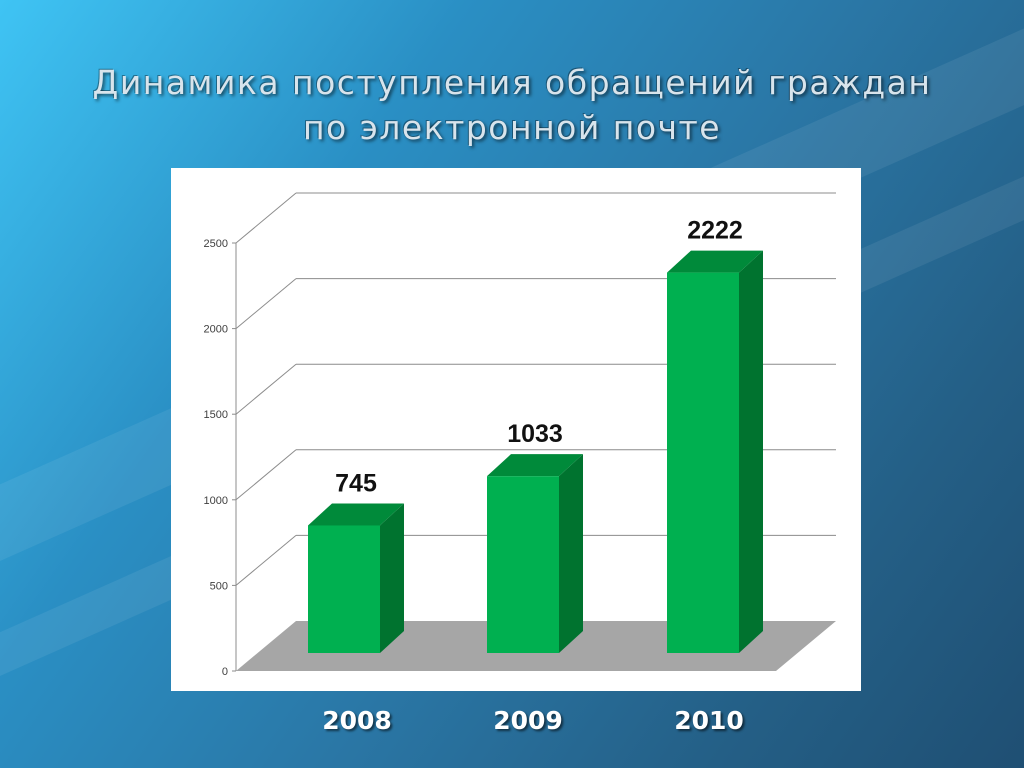  I want to click on x-tick-label: 2008, so click(357, 720).